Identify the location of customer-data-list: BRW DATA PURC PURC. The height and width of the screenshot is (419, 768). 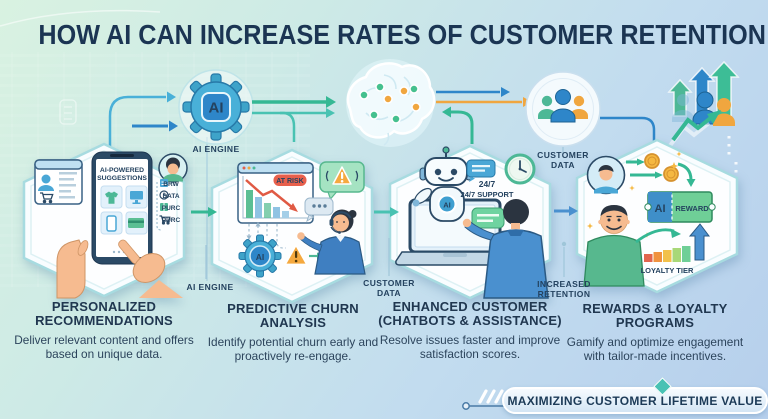
(168, 205).